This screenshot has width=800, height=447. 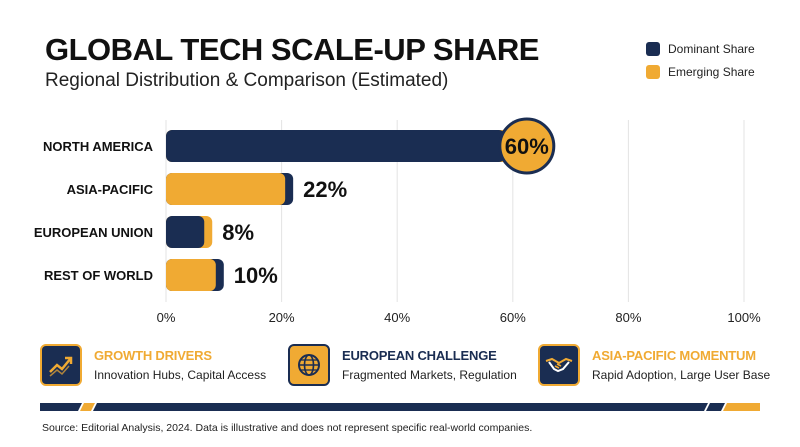 I want to click on legend-item-dominant: Dominant Share, so click(x=700, y=48).